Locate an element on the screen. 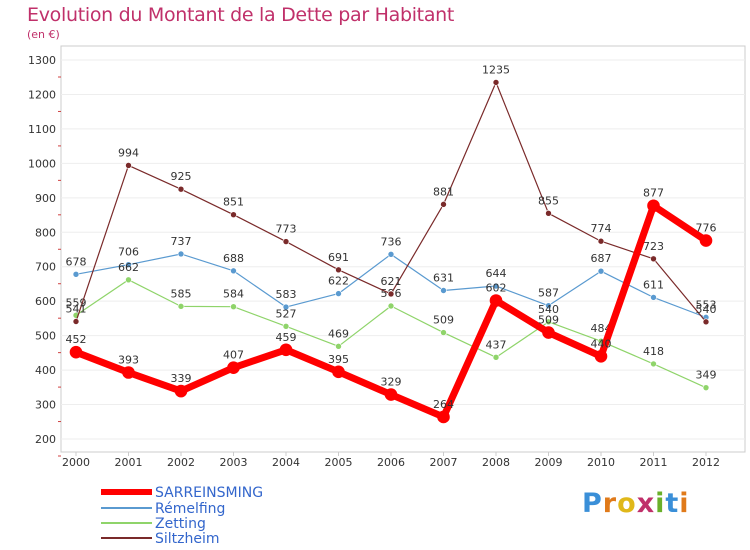  x-tick-label: 2010 is located at coordinates (601, 462).